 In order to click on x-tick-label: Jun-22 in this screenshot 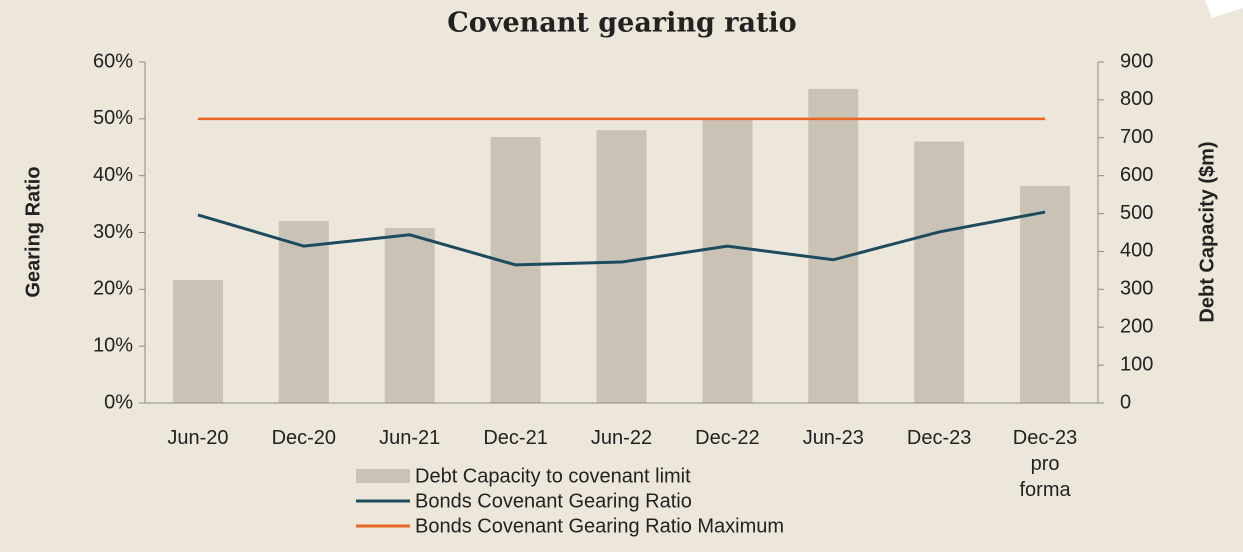, I will do `click(621, 438)`.